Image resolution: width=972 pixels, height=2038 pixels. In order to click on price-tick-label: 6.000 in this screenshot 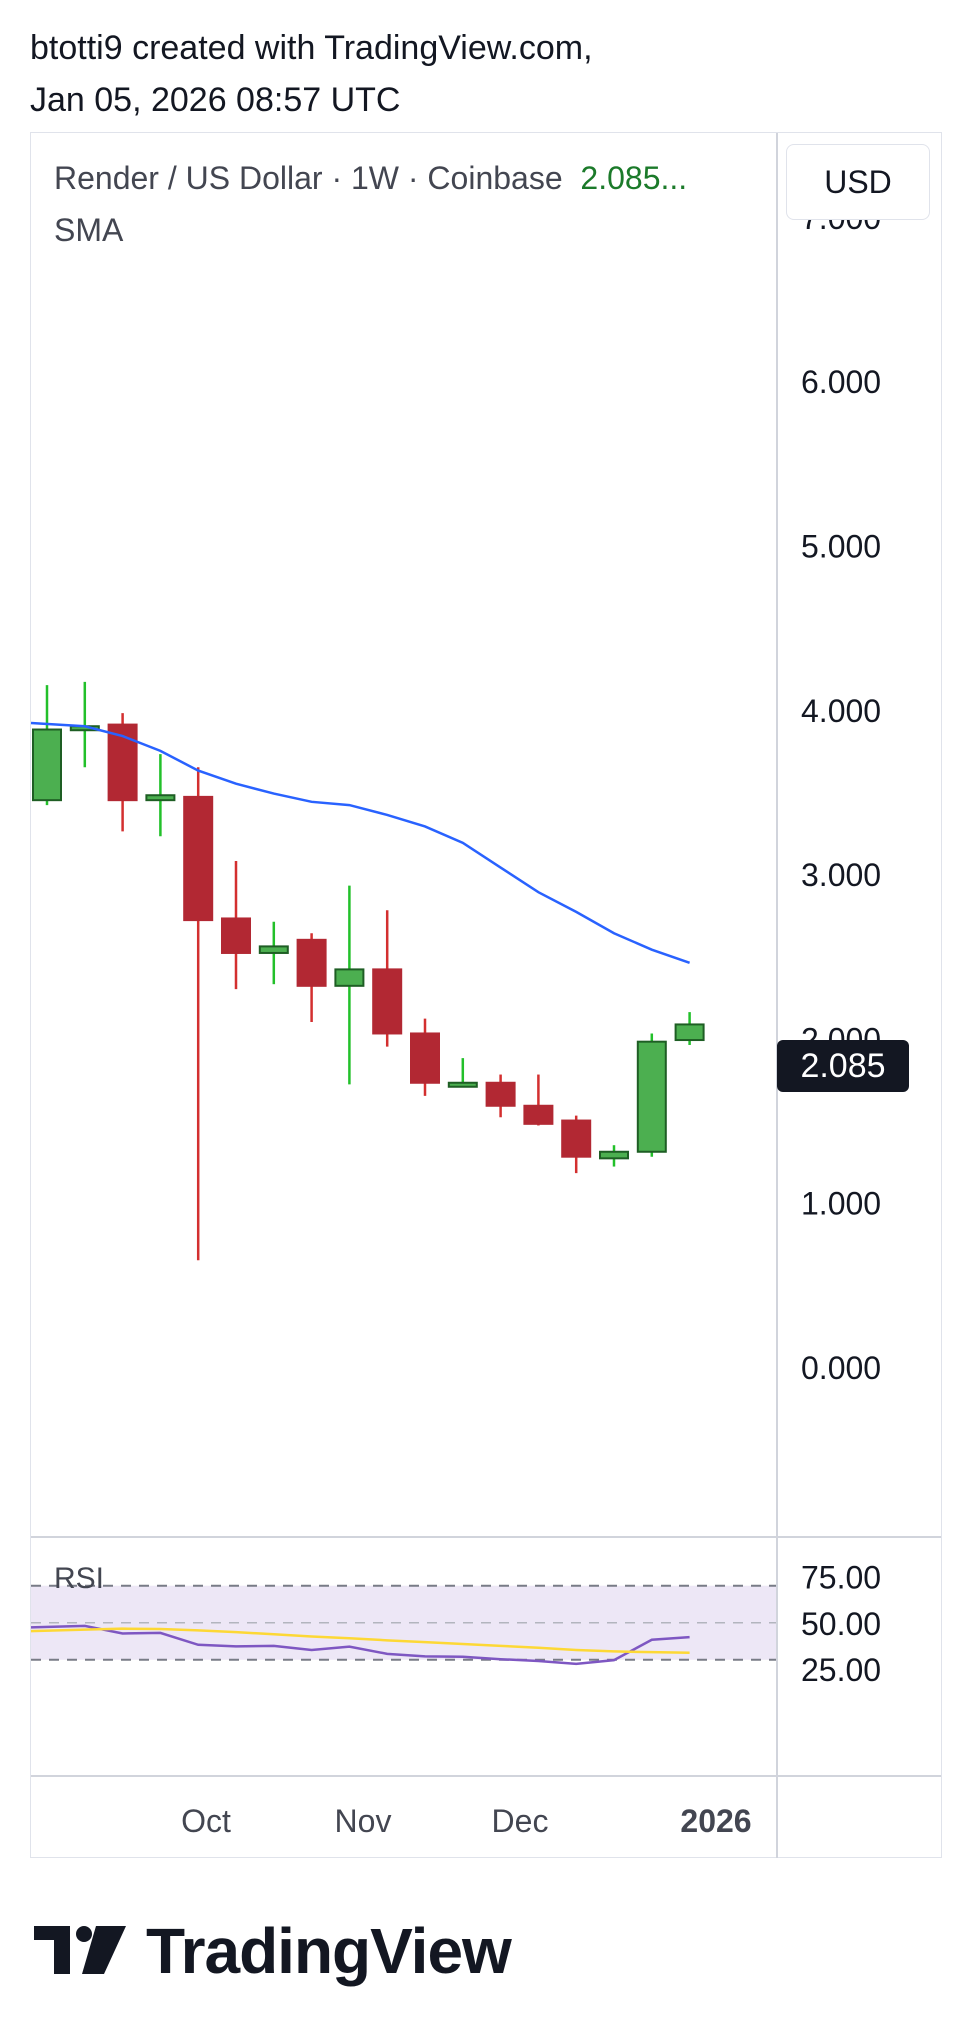, I will do `click(841, 382)`.